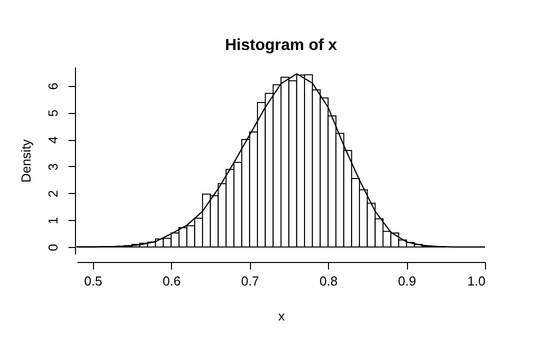 This screenshot has height=348, width=540. What do you see at coordinates (53, 194) in the screenshot?
I see `y-tick-label: 2` at bounding box center [53, 194].